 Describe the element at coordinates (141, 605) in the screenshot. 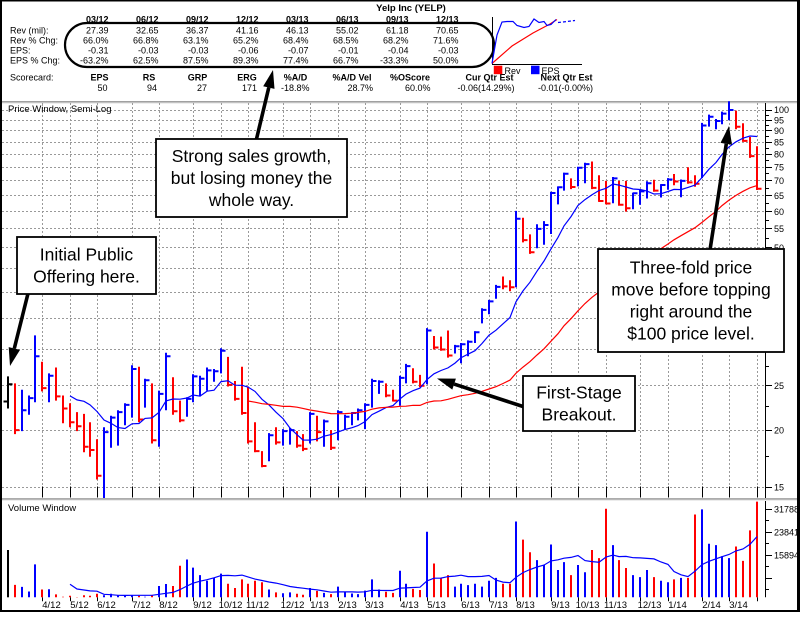

I see `svg-text: 7/12` at that location.